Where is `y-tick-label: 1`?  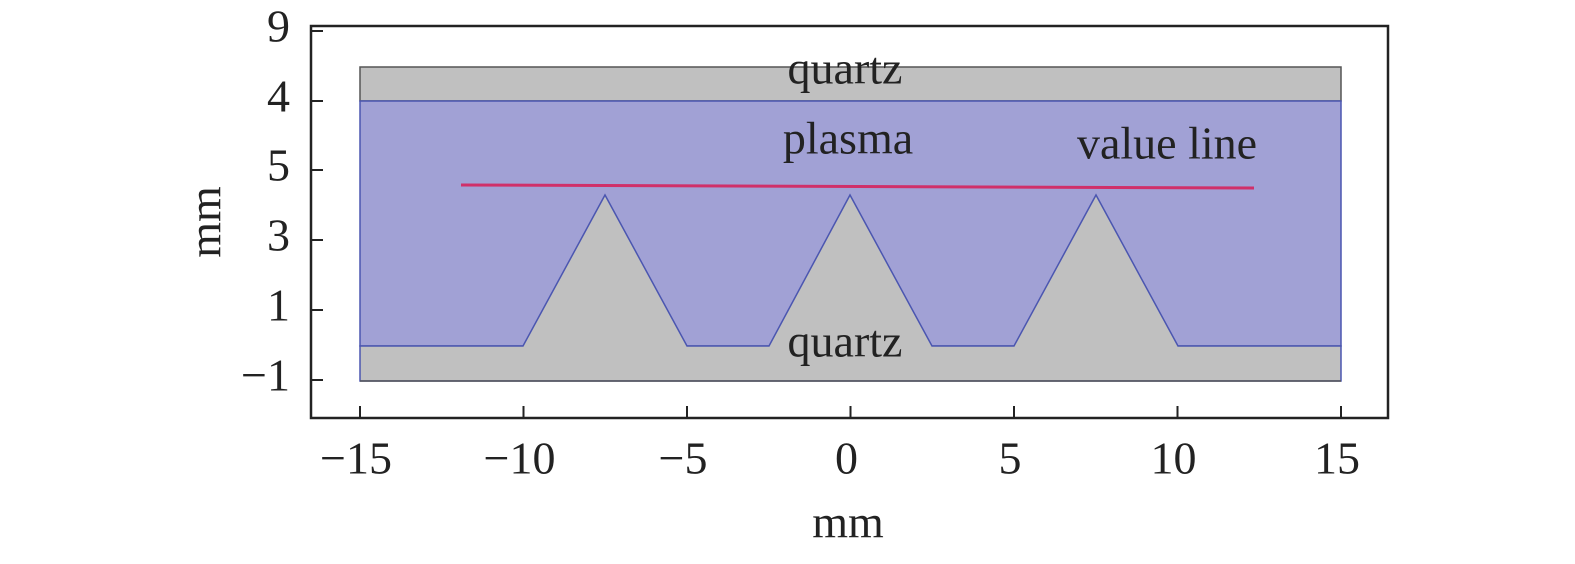 y-tick-label: 1 is located at coordinates (278, 305).